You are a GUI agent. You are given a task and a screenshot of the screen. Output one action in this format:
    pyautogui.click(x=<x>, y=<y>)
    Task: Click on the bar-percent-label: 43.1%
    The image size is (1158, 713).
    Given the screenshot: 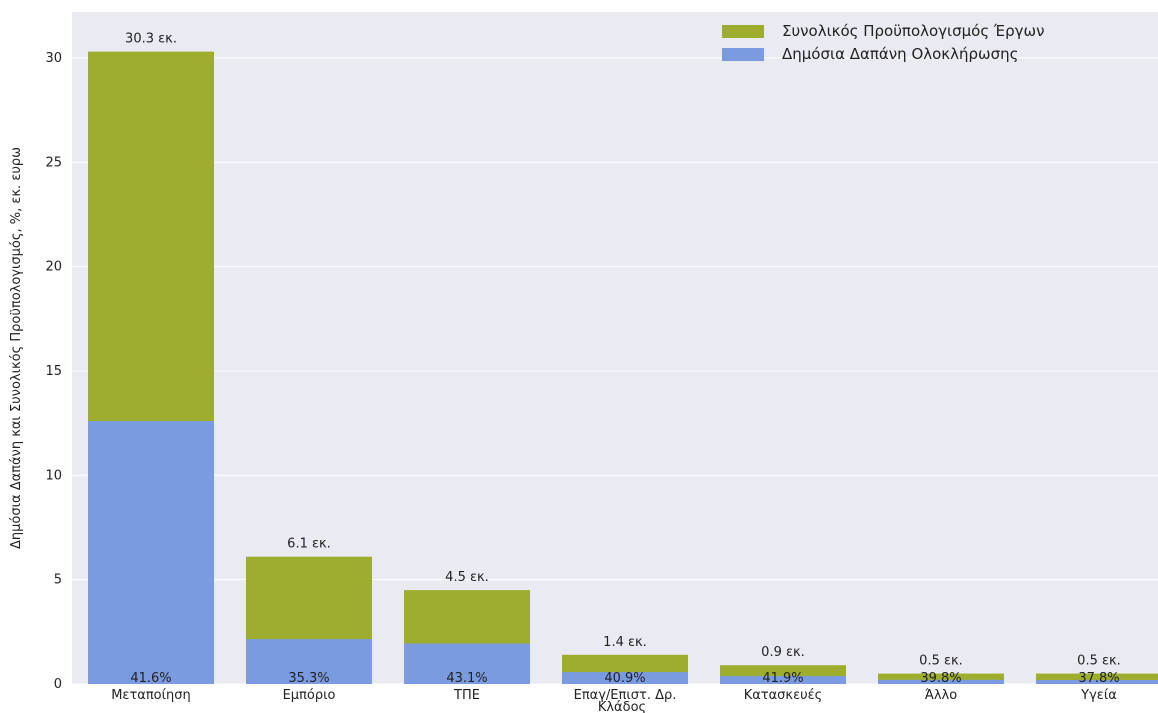 What is the action you would take?
    pyautogui.click(x=466, y=678)
    